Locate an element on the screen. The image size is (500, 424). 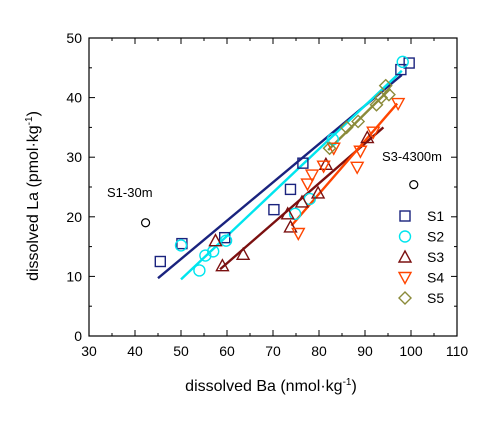
y-tick-label: 40 is located at coordinates (74, 98).